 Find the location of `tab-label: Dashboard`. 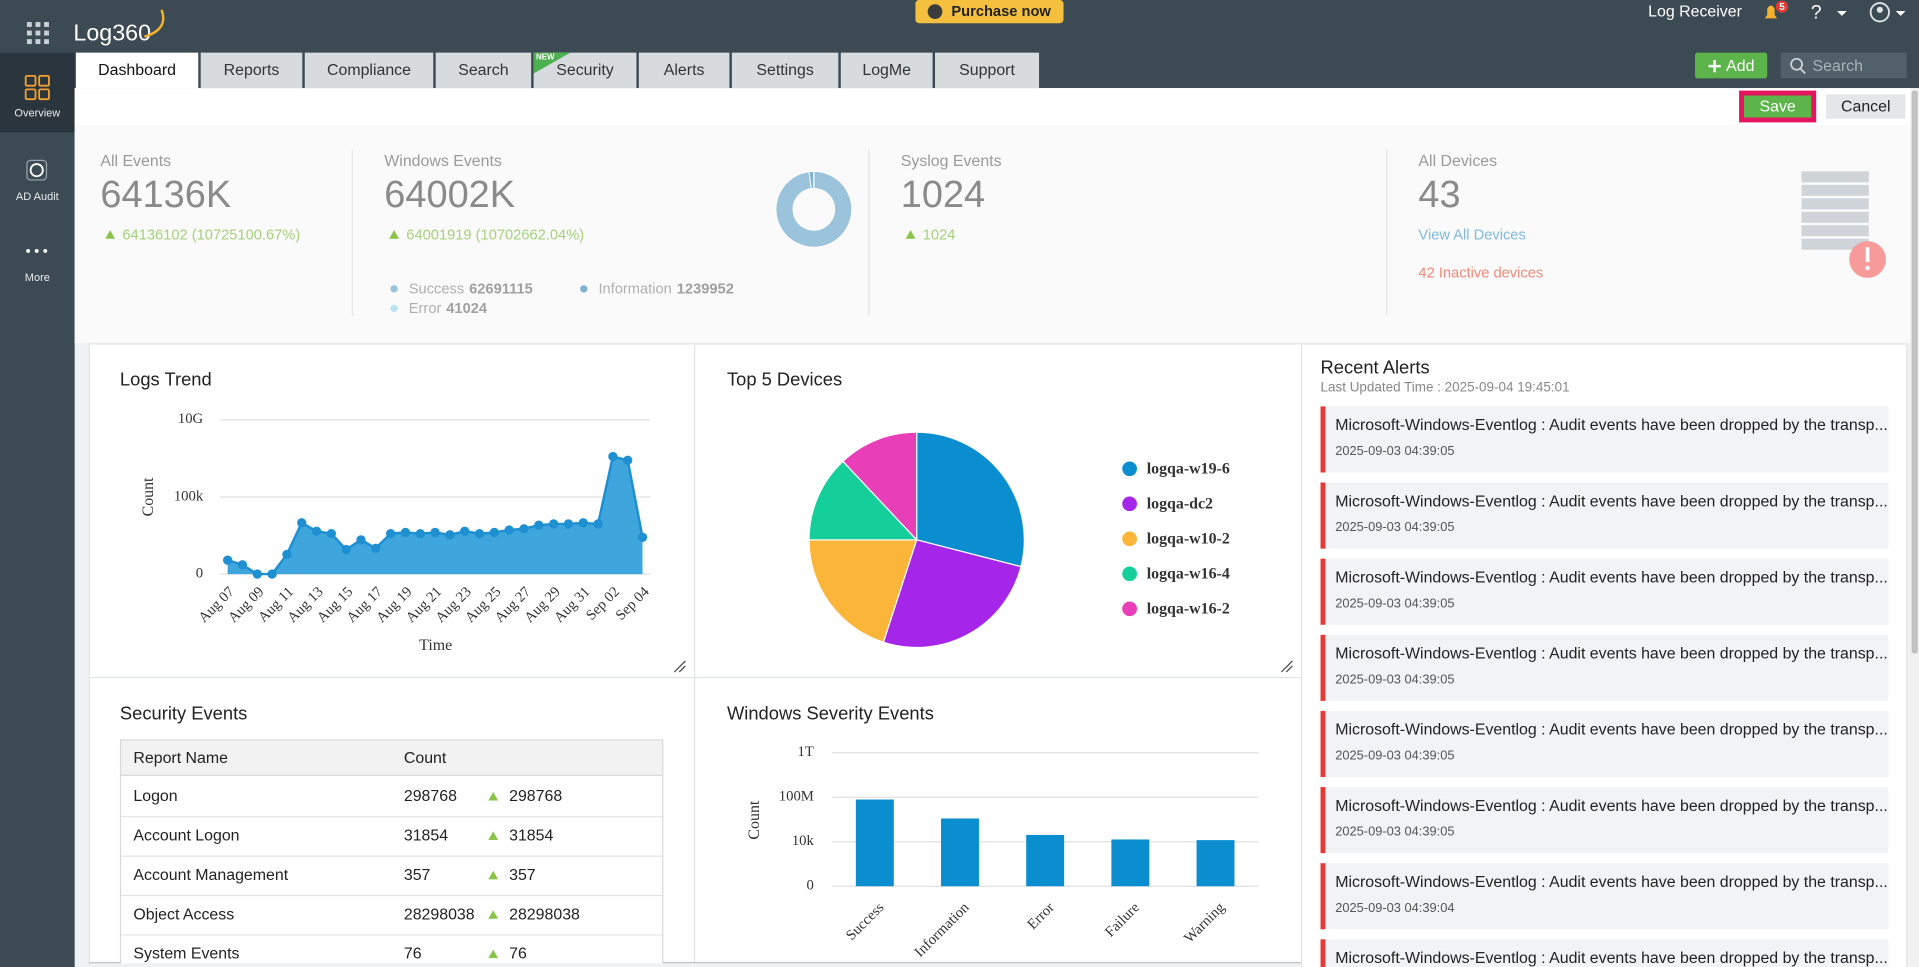

tab-label: Dashboard is located at coordinates (137, 70).